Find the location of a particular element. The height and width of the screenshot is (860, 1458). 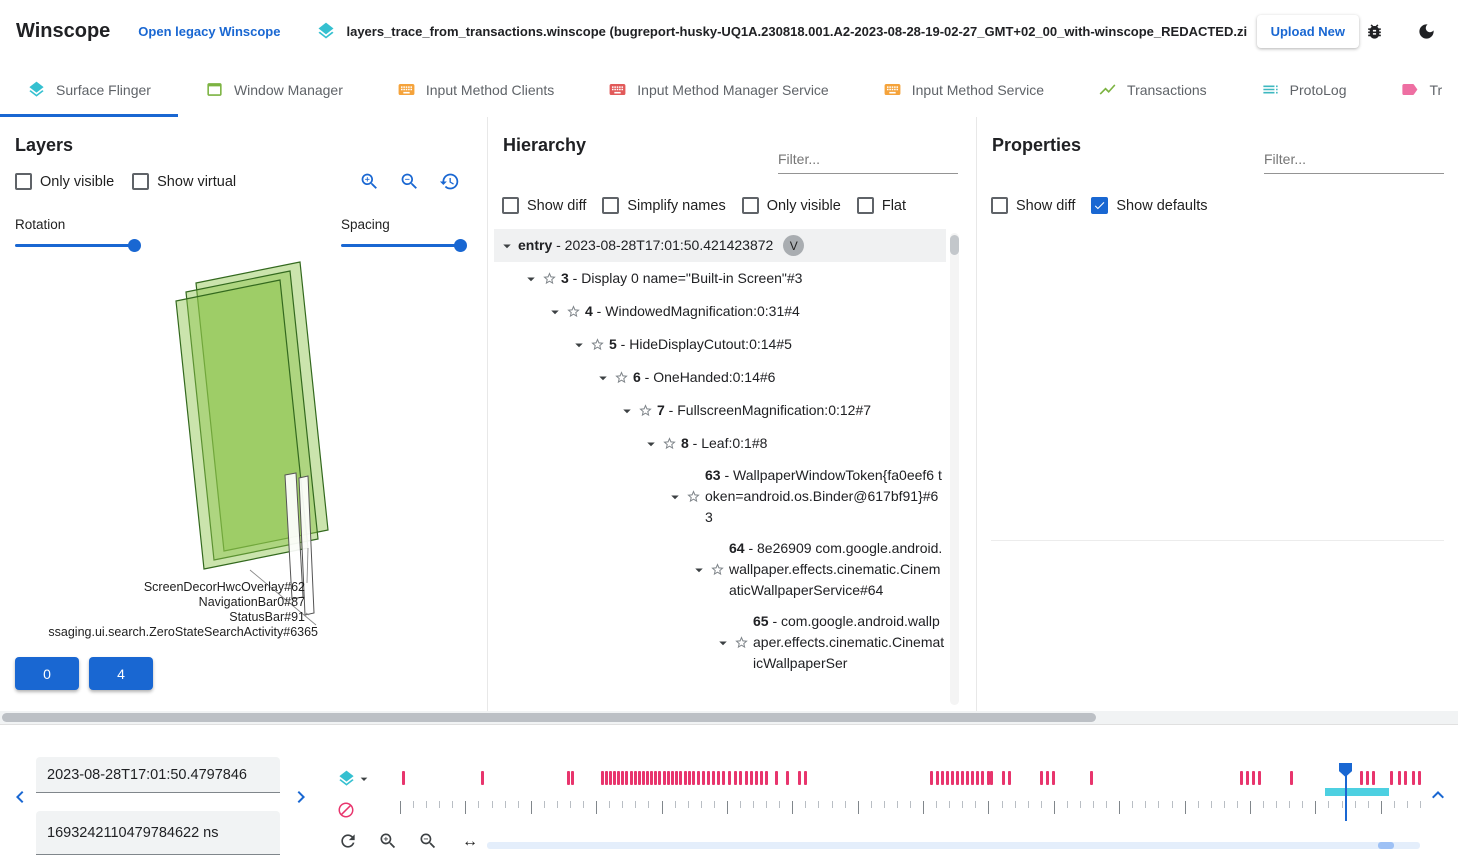

tree-node: entry - 2023-08-28T17:01:50.421423872 V is located at coordinates (720, 245).